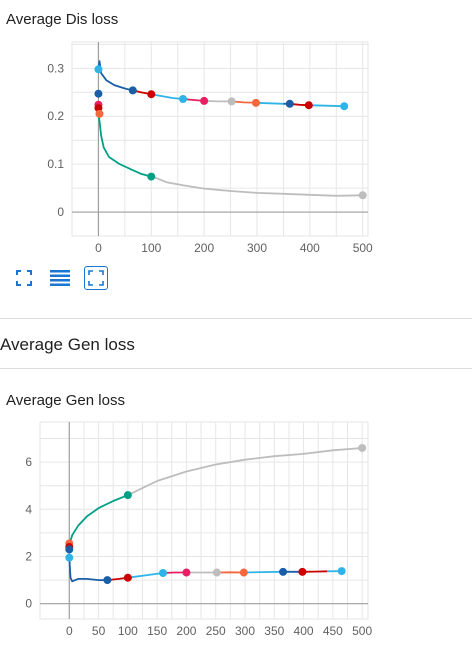  Describe the element at coordinates (62, 19) in the screenshot. I see `chart-title-dis-loss: Average Dis loss` at that location.